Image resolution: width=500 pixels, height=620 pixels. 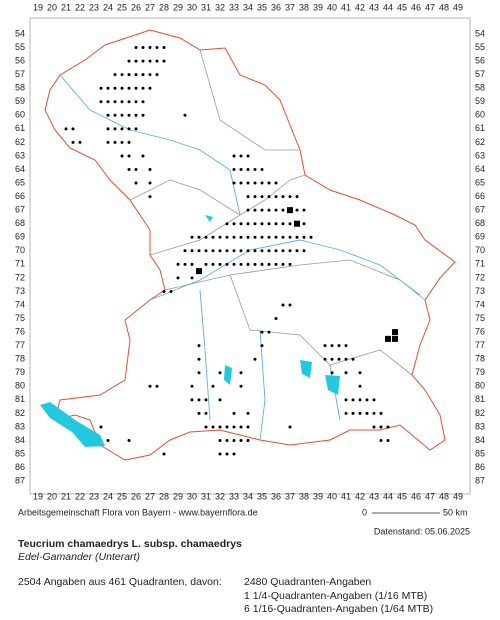 I want to click on scale-end: 50 km, so click(x=455, y=512).